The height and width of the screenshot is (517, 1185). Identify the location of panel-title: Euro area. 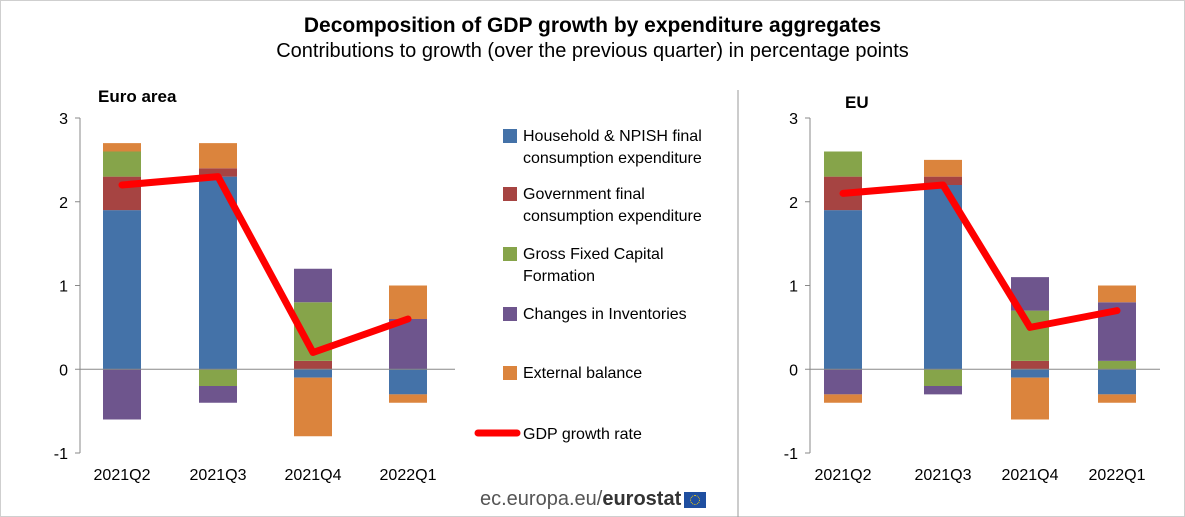
(137, 96).